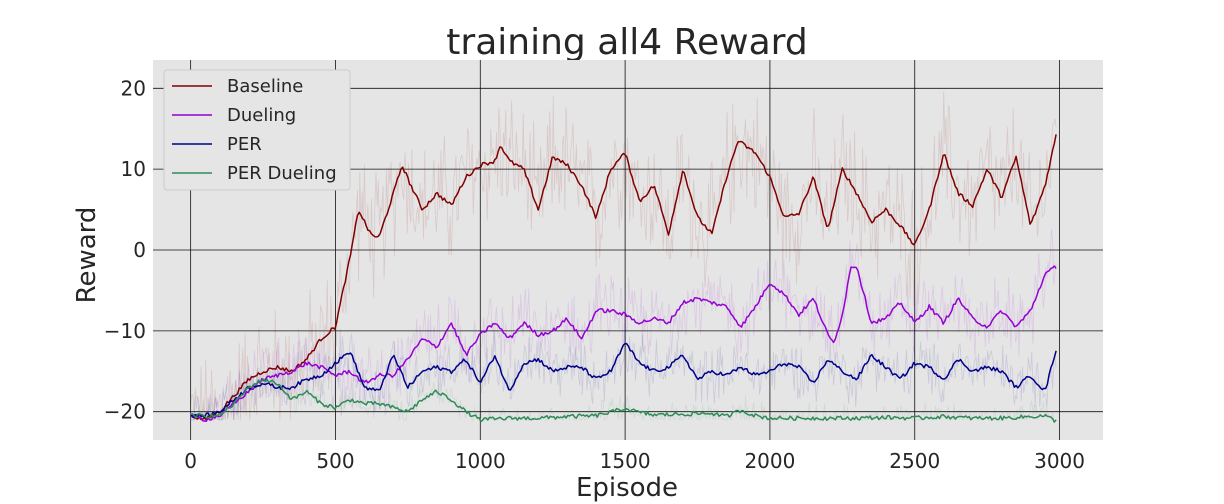 This screenshot has width=1224, height=504. What do you see at coordinates (626, 42) in the screenshot?
I see `chart-title: training all4 Reward` at bounding box center [626, 42].